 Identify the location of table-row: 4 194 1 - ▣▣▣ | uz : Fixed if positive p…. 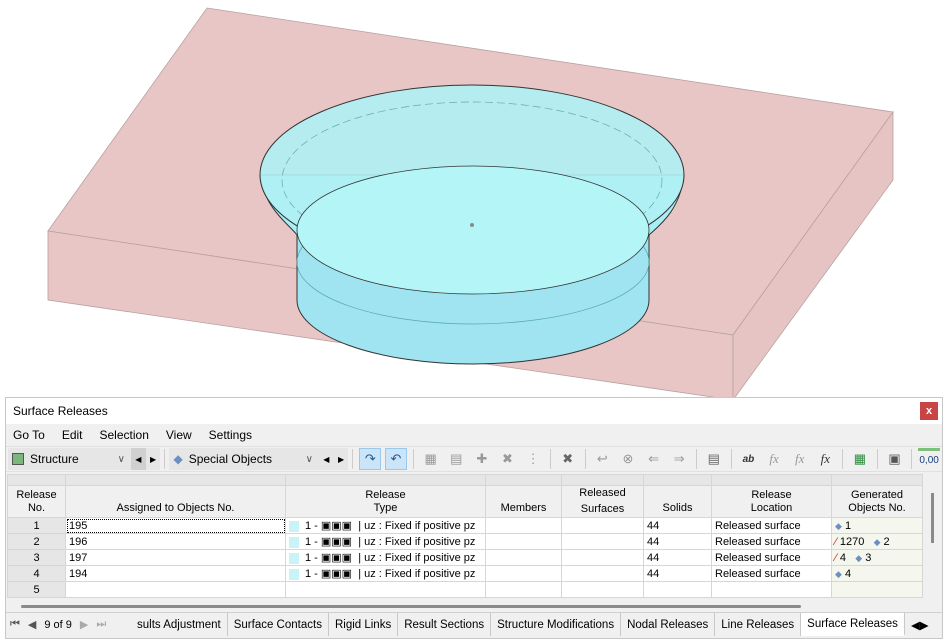
(465, 573).